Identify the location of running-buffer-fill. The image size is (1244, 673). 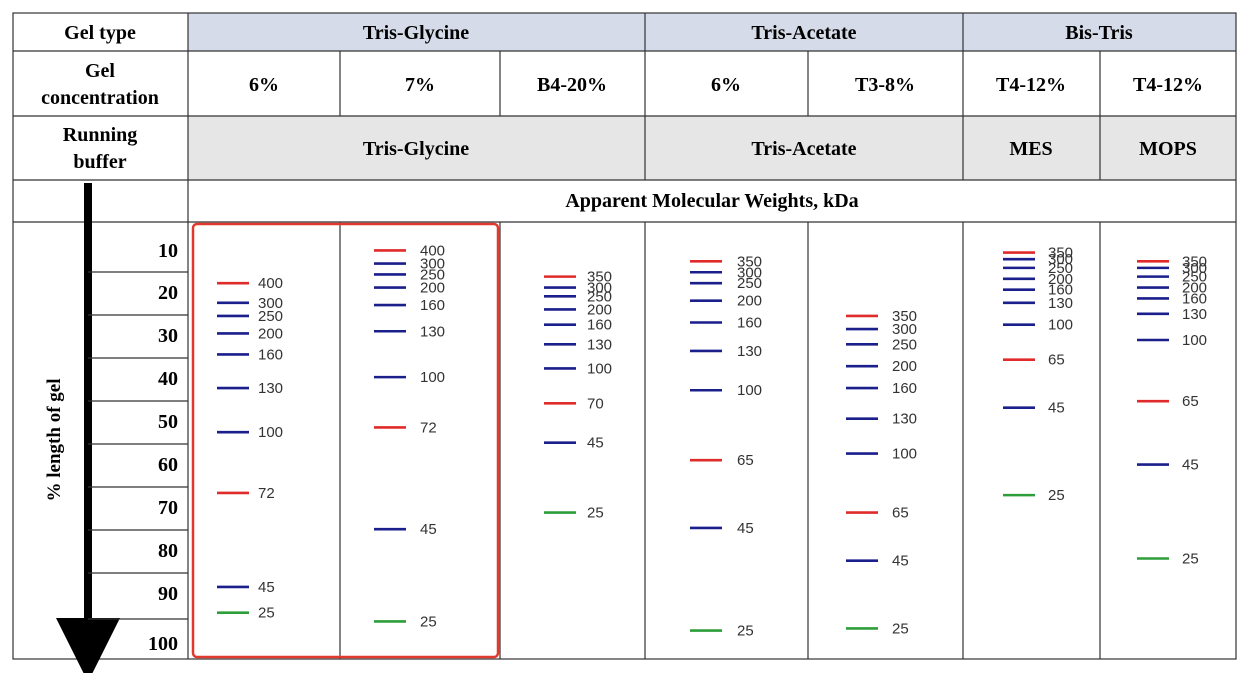
(712, 148).